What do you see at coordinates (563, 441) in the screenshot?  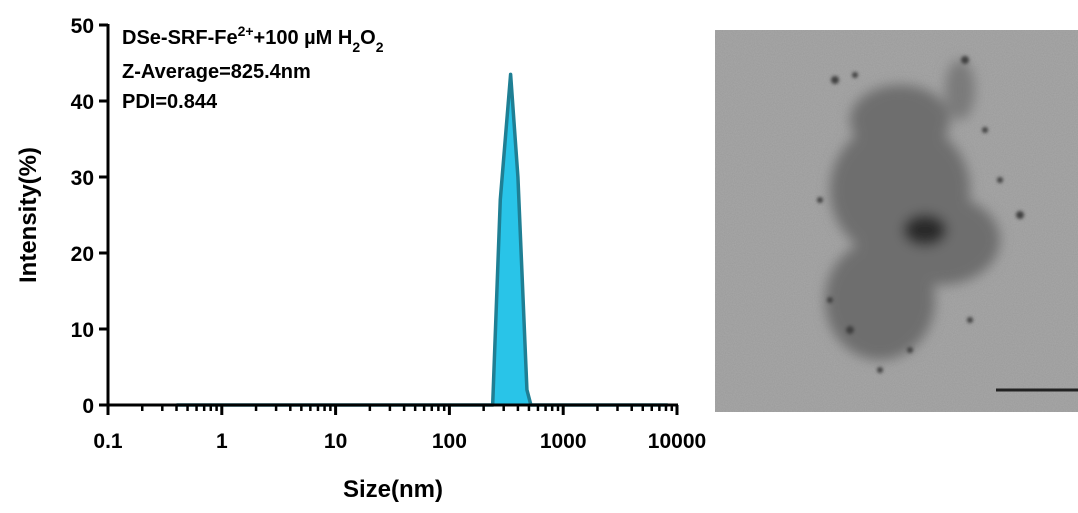 I see `x-tick-label: 1000` at bounding box center [563, 441].